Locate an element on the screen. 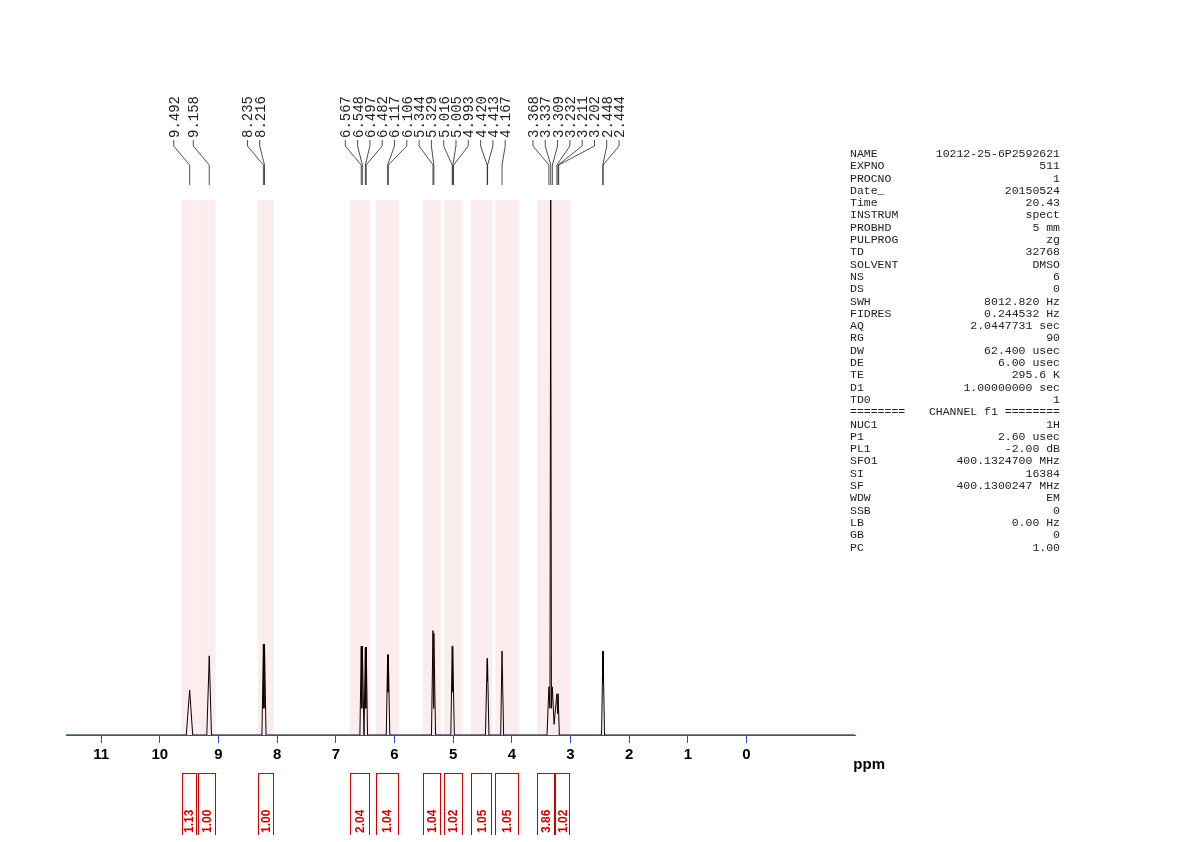  text: DW 62.400 usec is located at coordinates (955, 350).